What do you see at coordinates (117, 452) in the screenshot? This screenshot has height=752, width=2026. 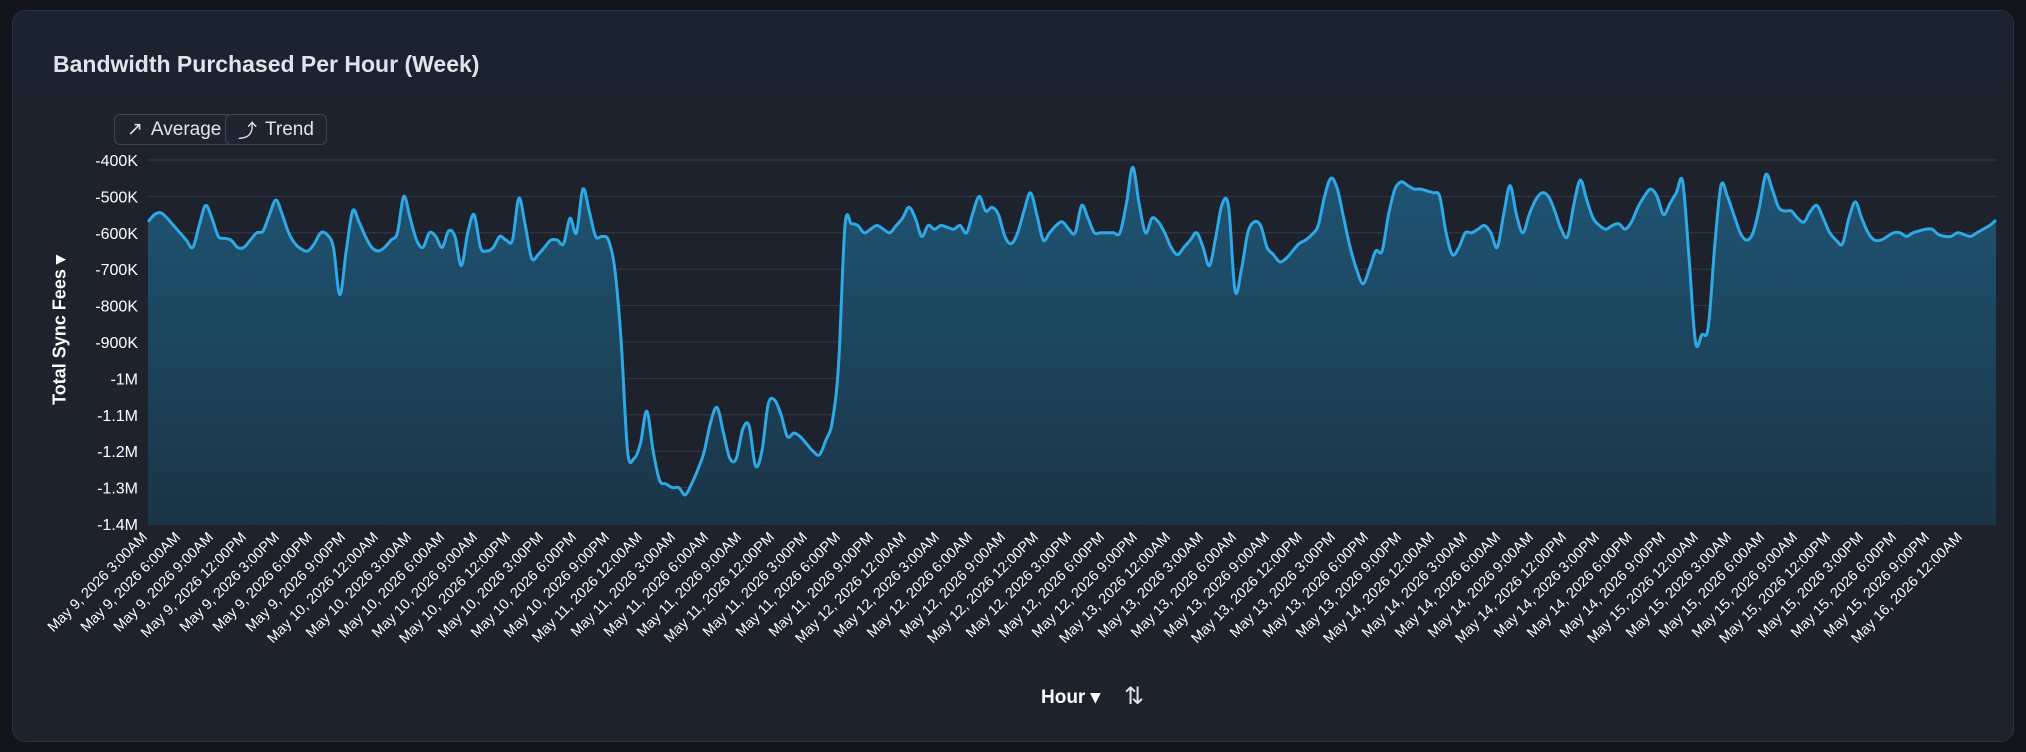 I see `y-tick-label: -1.2M` at bounding box center [117, 452].